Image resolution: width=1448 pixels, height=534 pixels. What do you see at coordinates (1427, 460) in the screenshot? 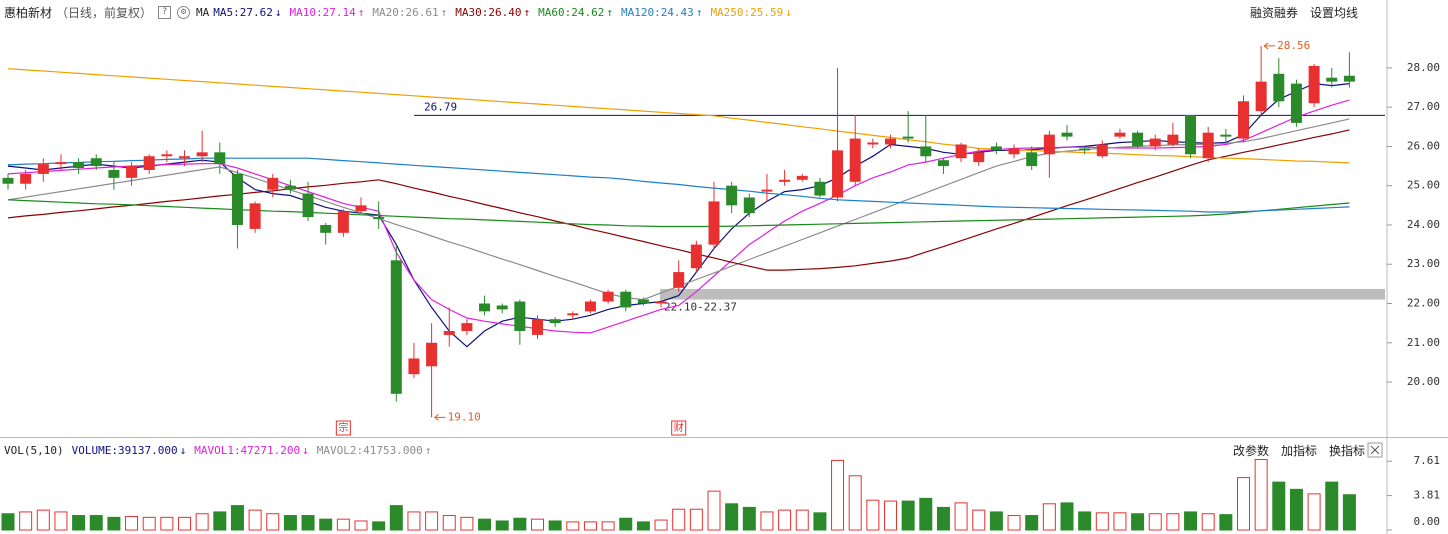
I see `y-tick-label: 7.61` at bounding box center [1427, 460].